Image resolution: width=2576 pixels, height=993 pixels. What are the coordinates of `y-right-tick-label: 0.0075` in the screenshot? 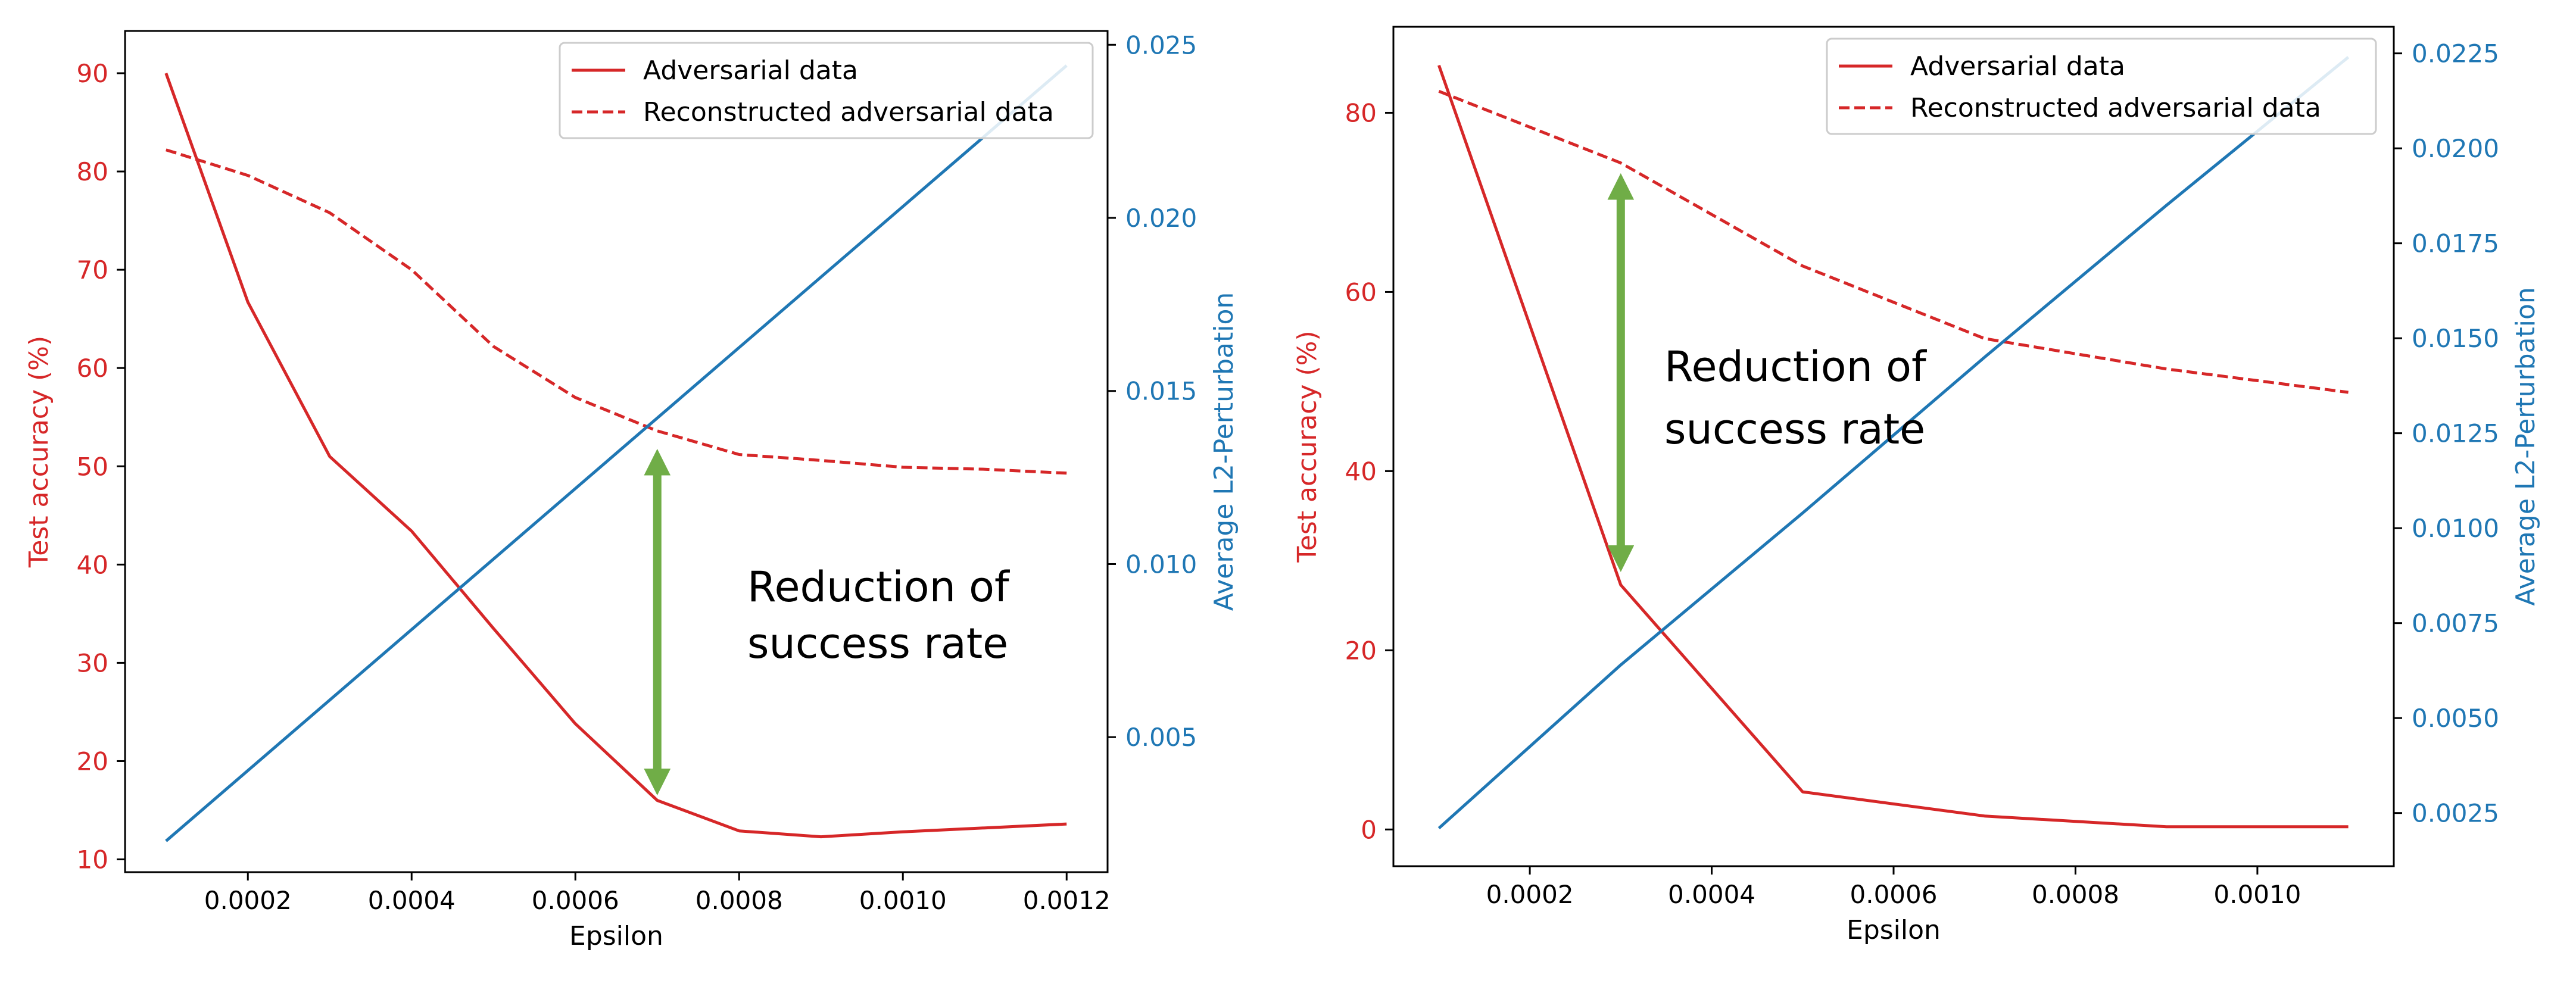 It's located at (2456, 623).